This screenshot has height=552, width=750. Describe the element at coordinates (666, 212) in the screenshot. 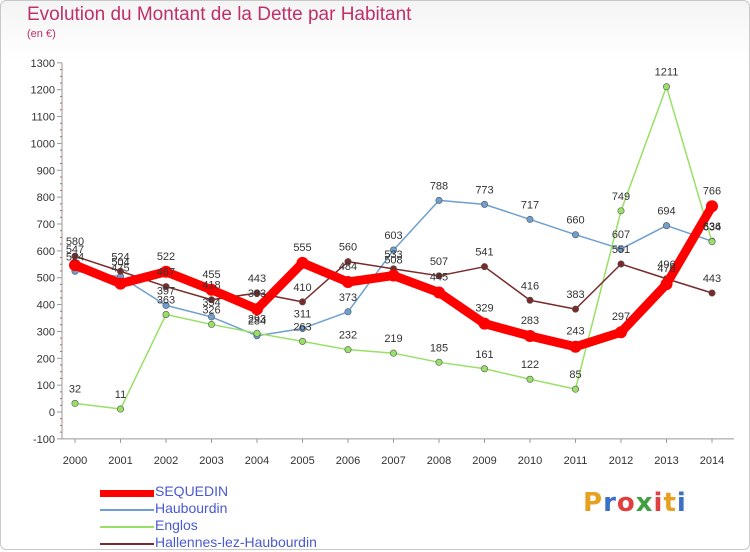

I see `data-label: 694` at that location.